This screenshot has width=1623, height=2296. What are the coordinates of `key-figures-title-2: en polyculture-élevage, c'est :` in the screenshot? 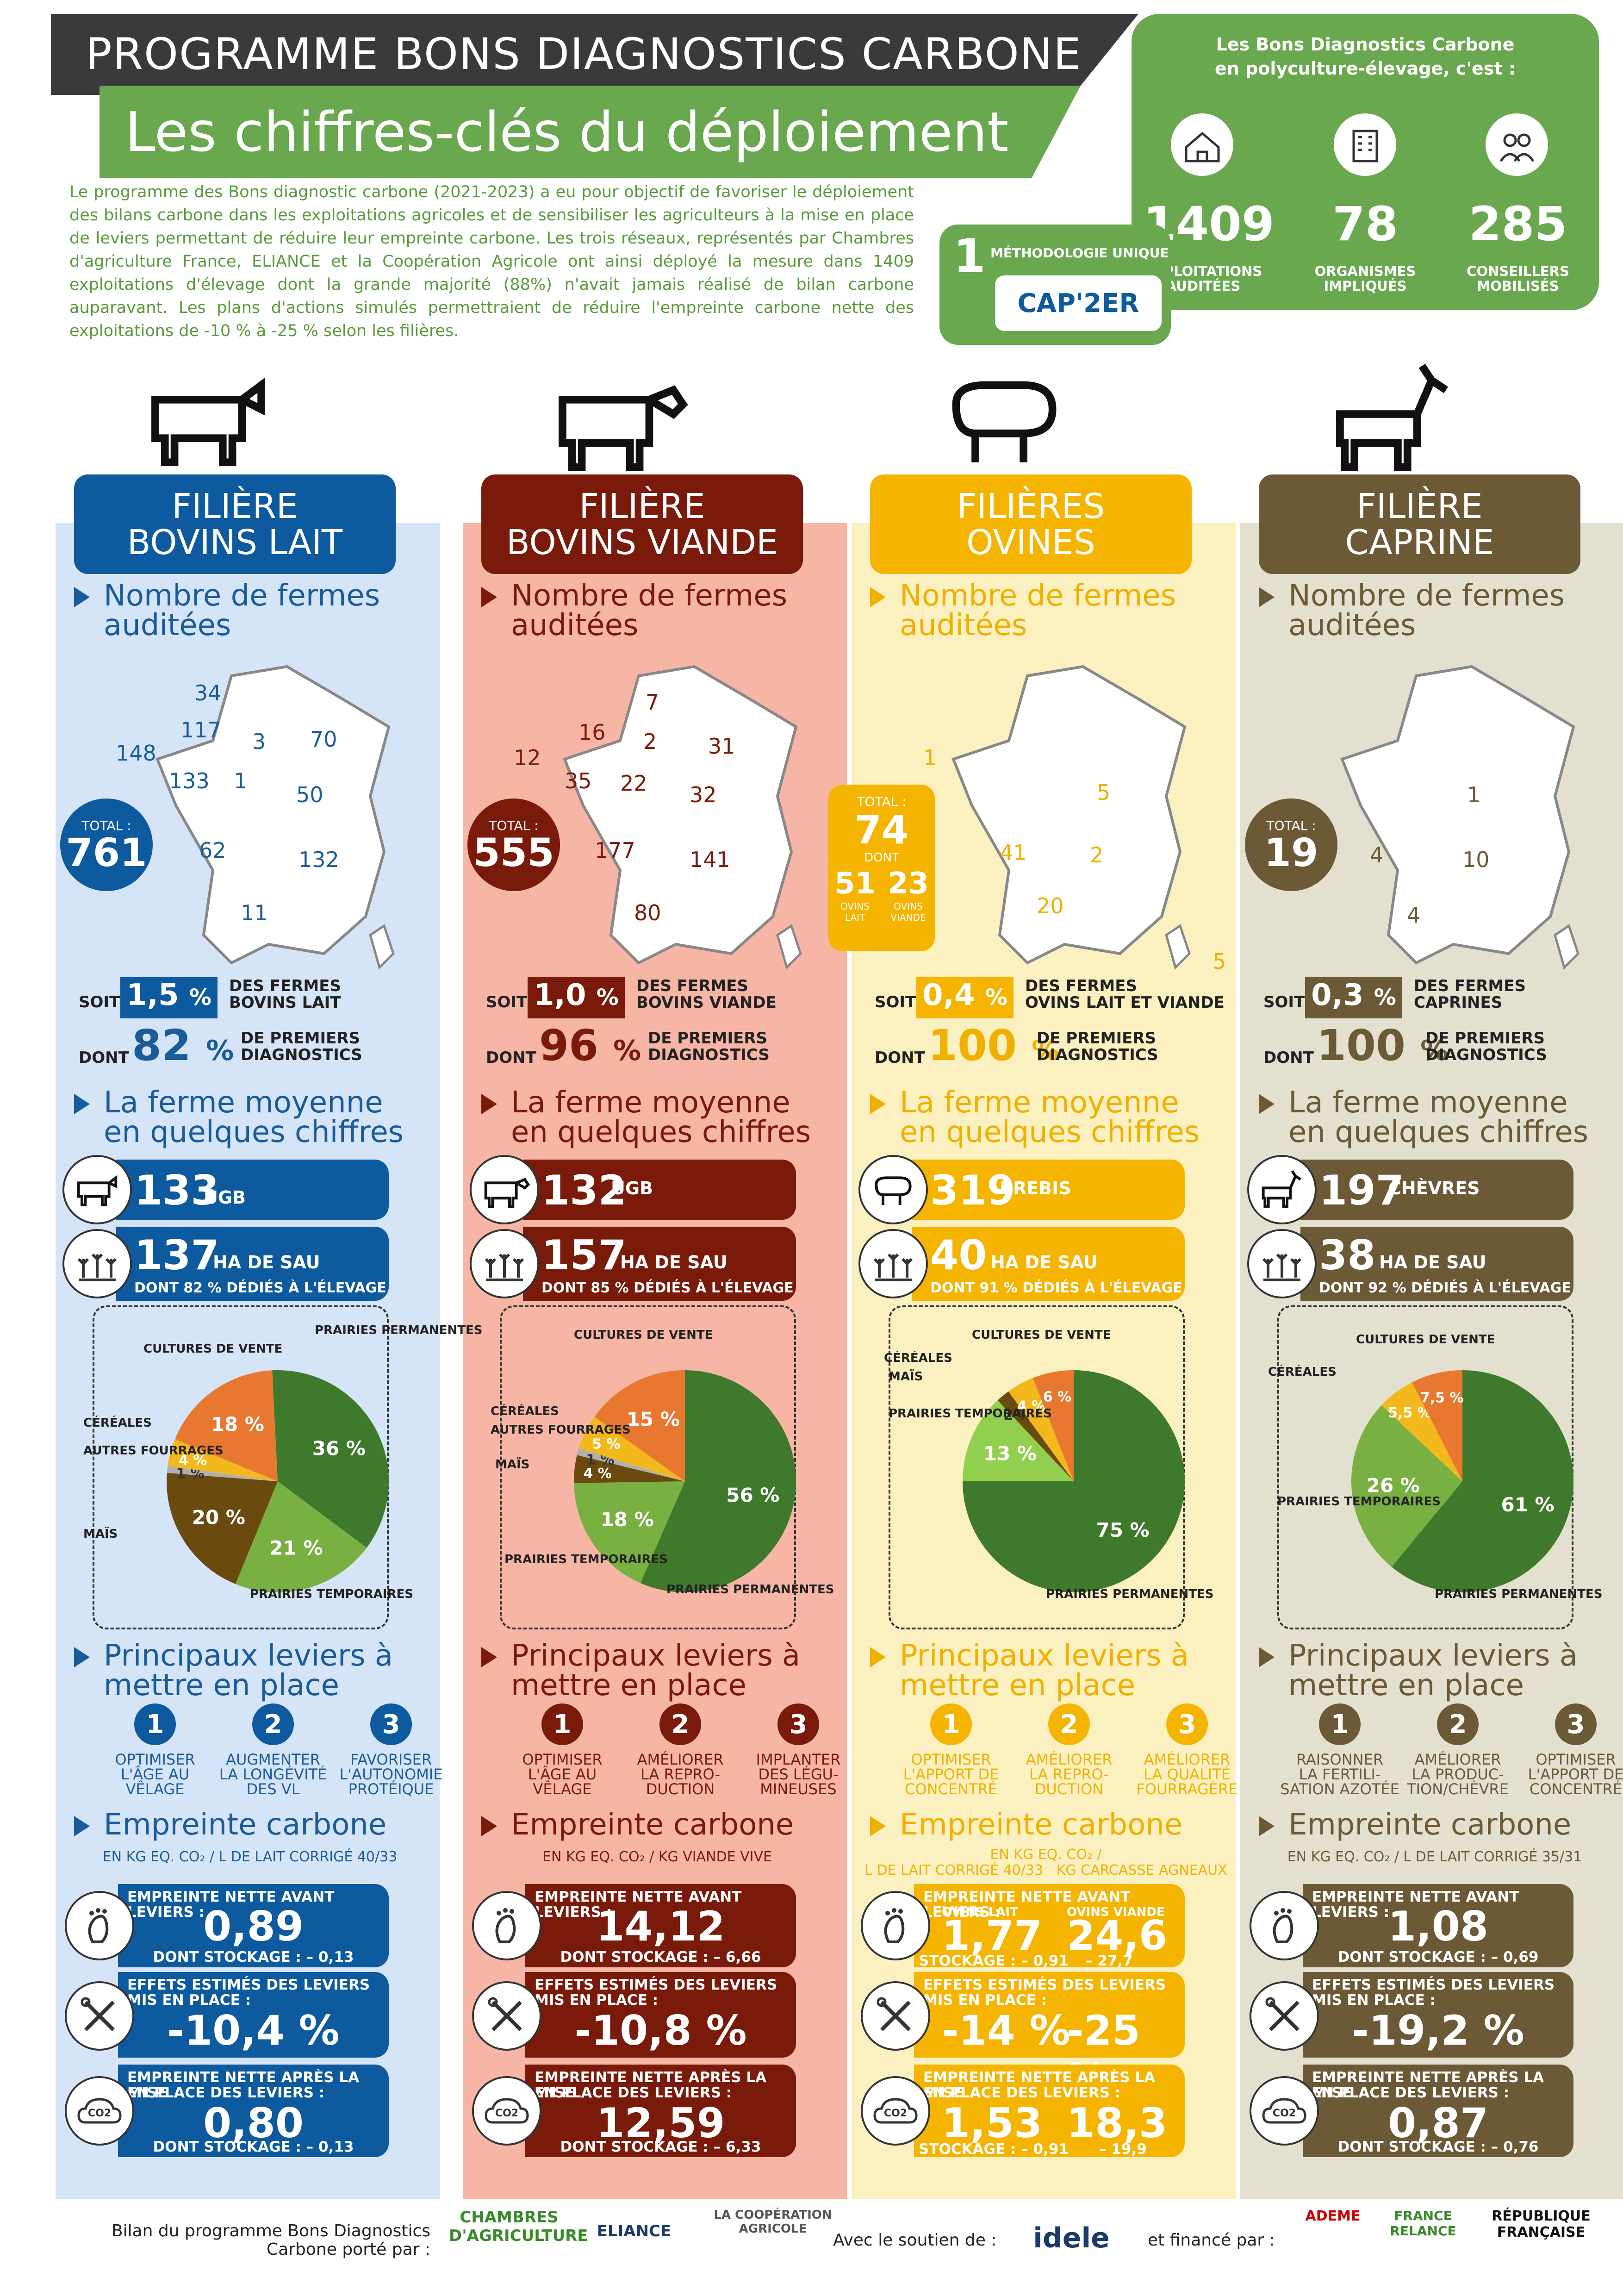 It's located at (1365, 68).